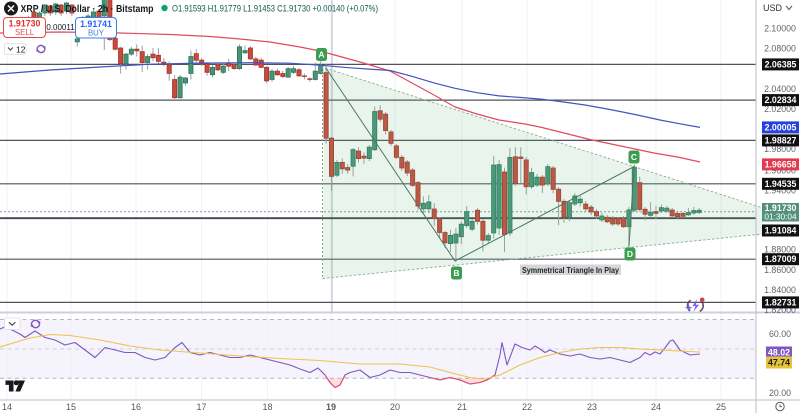 Image resolution: width=800 pixels, height=413 pixels. Describe the element at coordinates (780, 171) in the screenshot. I see `svg-text: 1.96000` at that location.